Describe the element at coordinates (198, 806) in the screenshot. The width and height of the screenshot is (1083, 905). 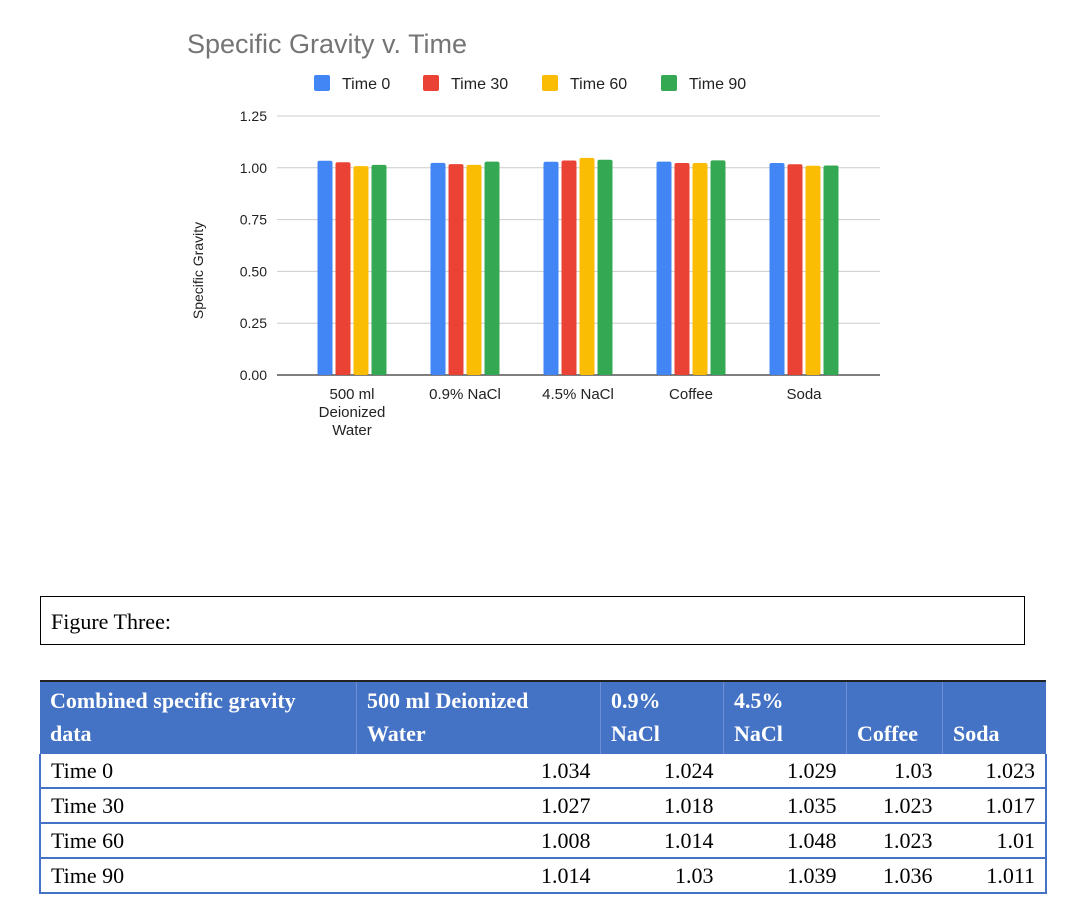
I see `table-cell: Time 30` at that location.